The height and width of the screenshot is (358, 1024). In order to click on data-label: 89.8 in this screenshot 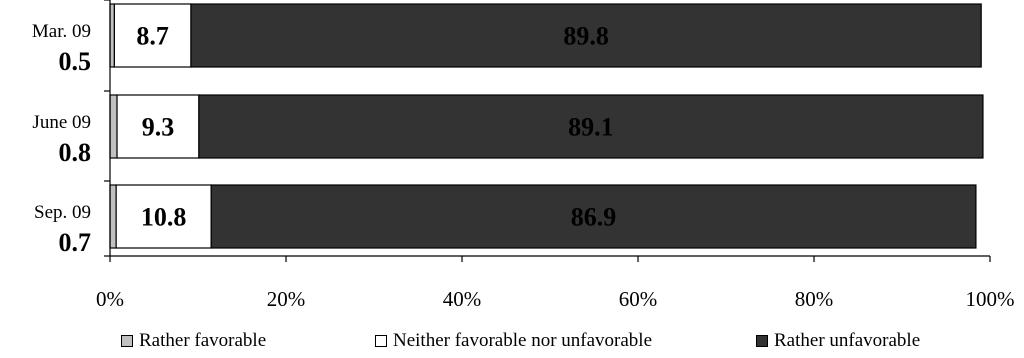, I will do `click(586, 36)`.